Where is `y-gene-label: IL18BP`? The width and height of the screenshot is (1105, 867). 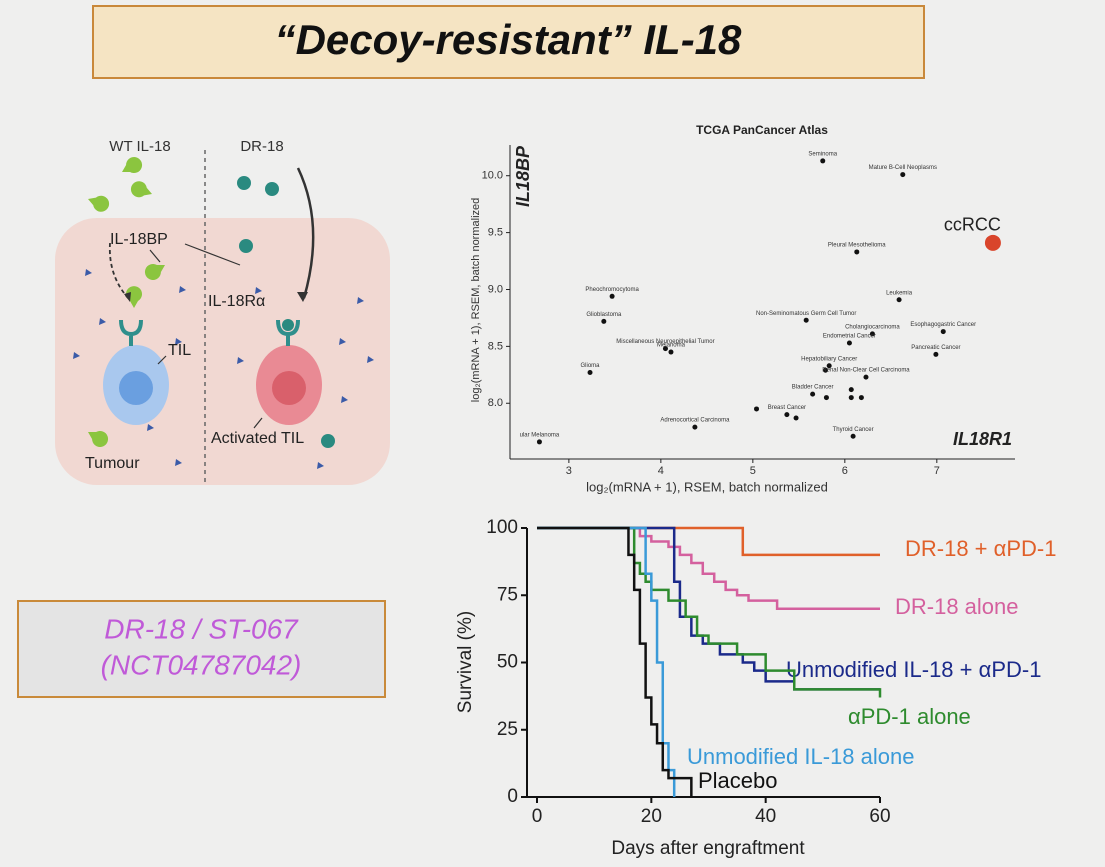
y-gene-label: IL18BP is located at coordinates (523, 176).